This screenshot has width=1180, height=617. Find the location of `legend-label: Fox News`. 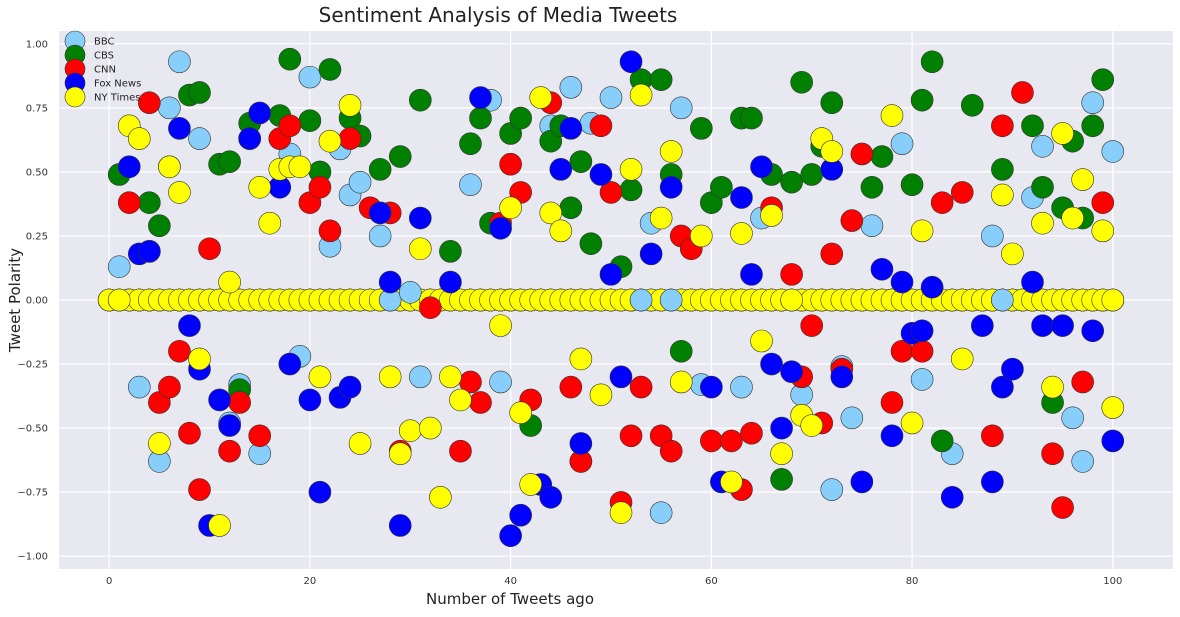

legend-label: Fox News is located at coordinates (117, 84).